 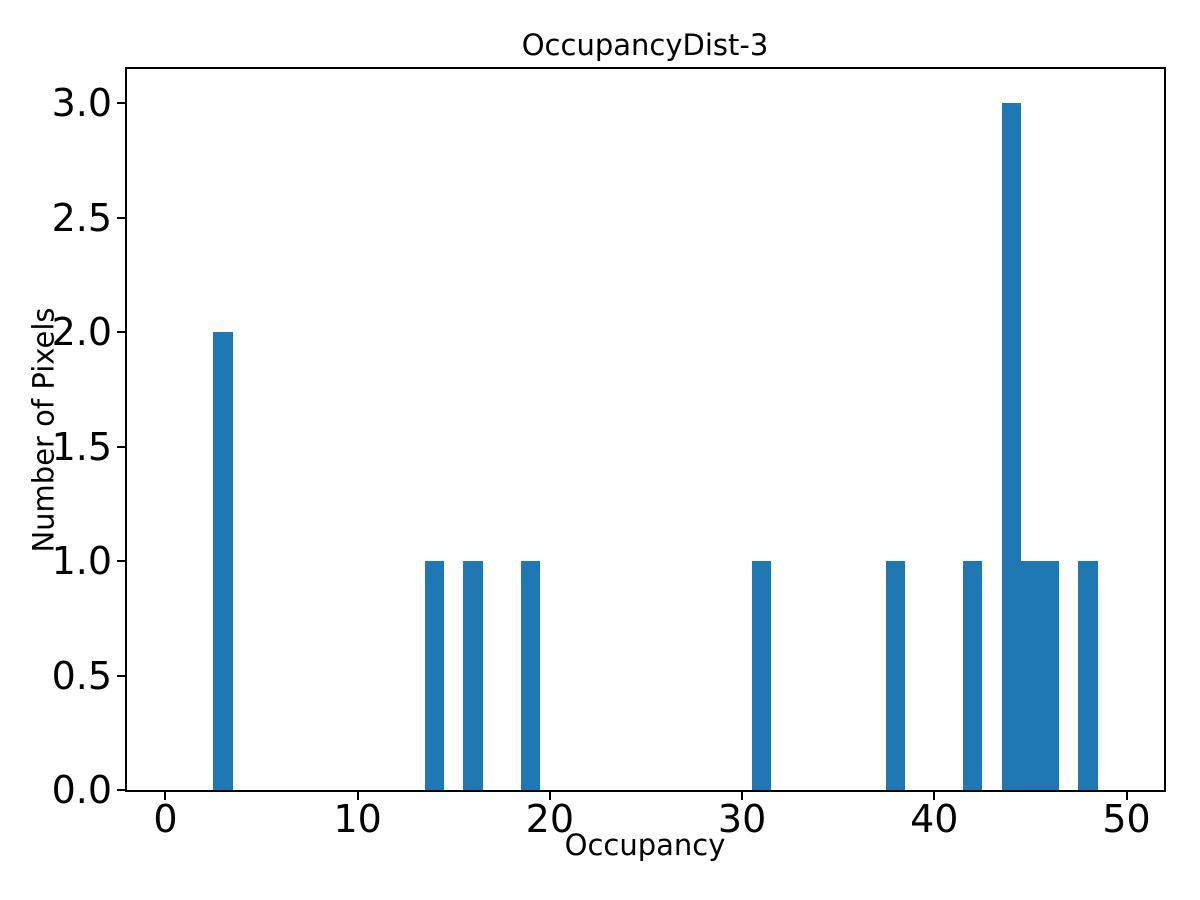 I want to click on y-tick-label: 1.0, so click(x=81, y=561).